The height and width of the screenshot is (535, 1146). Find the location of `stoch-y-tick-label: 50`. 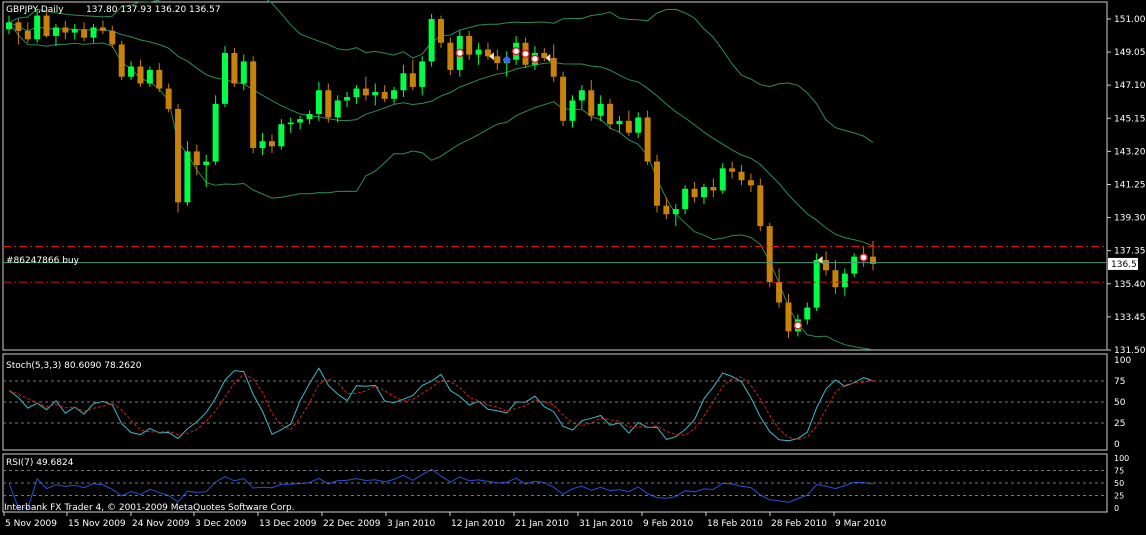

stoch-y-tick-label: 50 is located at coordinates (1120, 403).